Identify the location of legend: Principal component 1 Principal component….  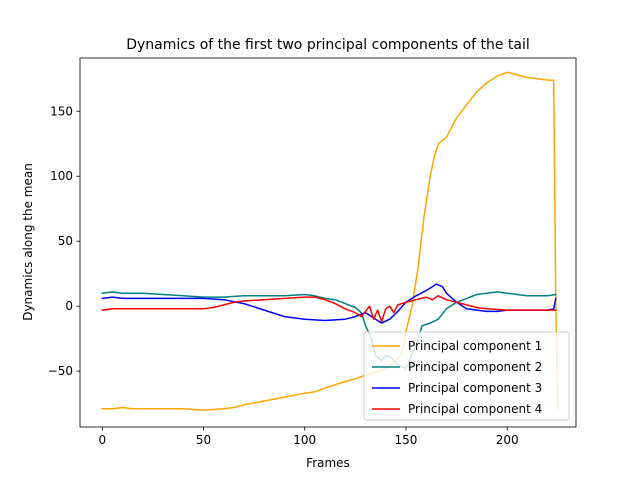
(466, 376).